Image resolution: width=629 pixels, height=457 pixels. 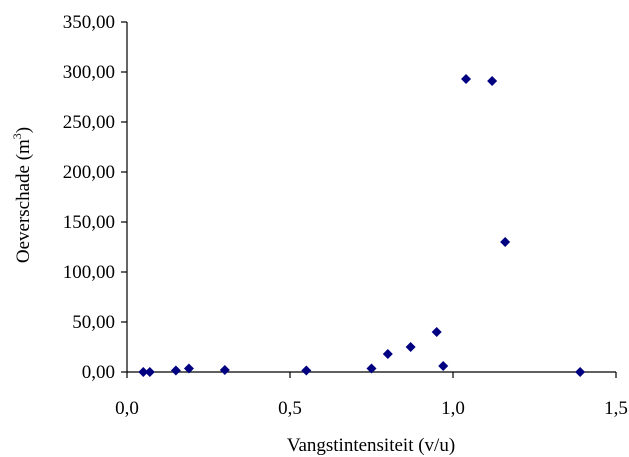 I want to click on x-tick-label: 0,5, so click(x=290, y=408).